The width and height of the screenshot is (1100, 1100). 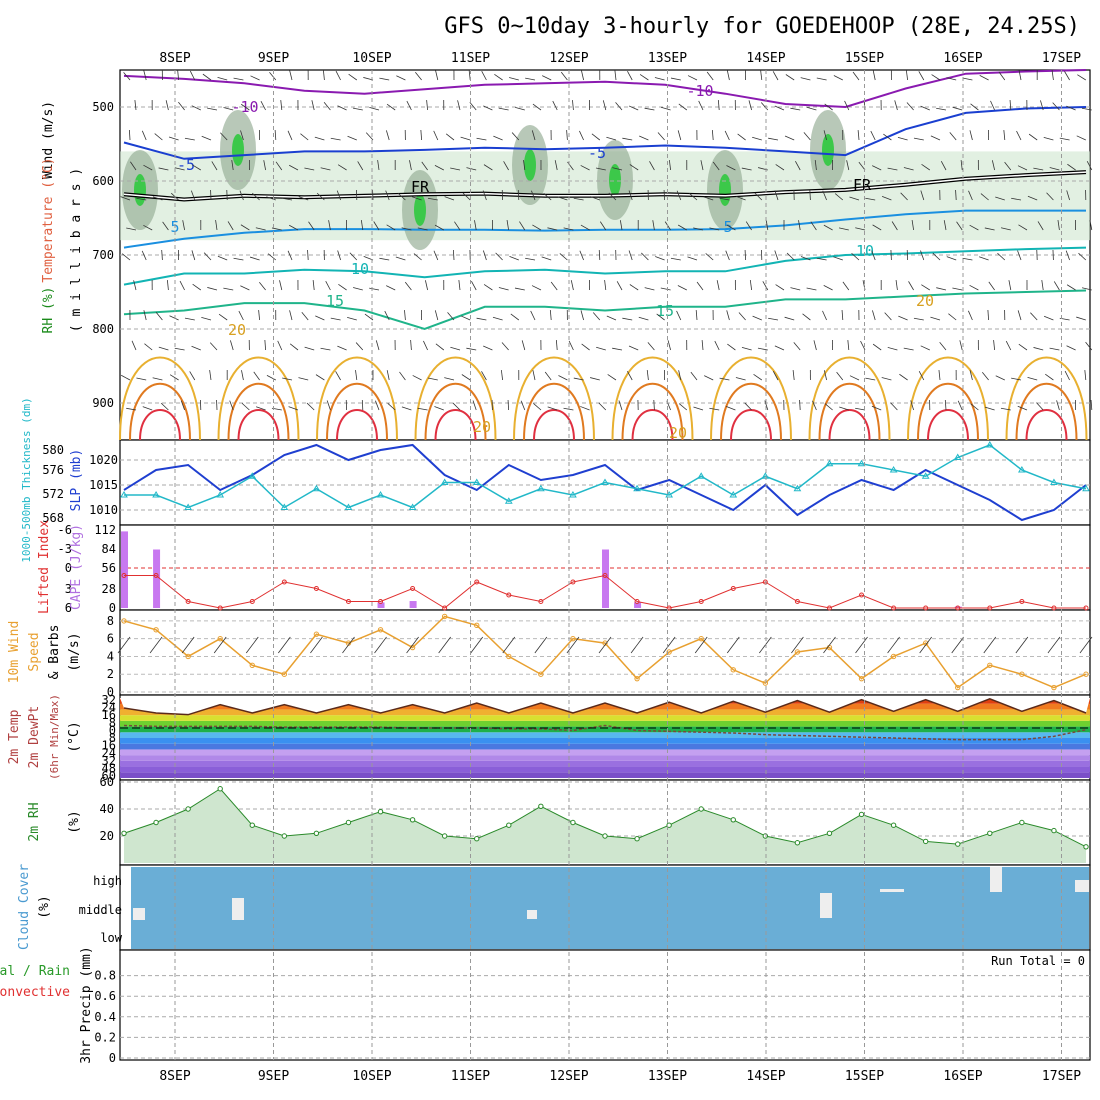 I want to click on rh-tick-label: 20, so click(x=107, y=836).